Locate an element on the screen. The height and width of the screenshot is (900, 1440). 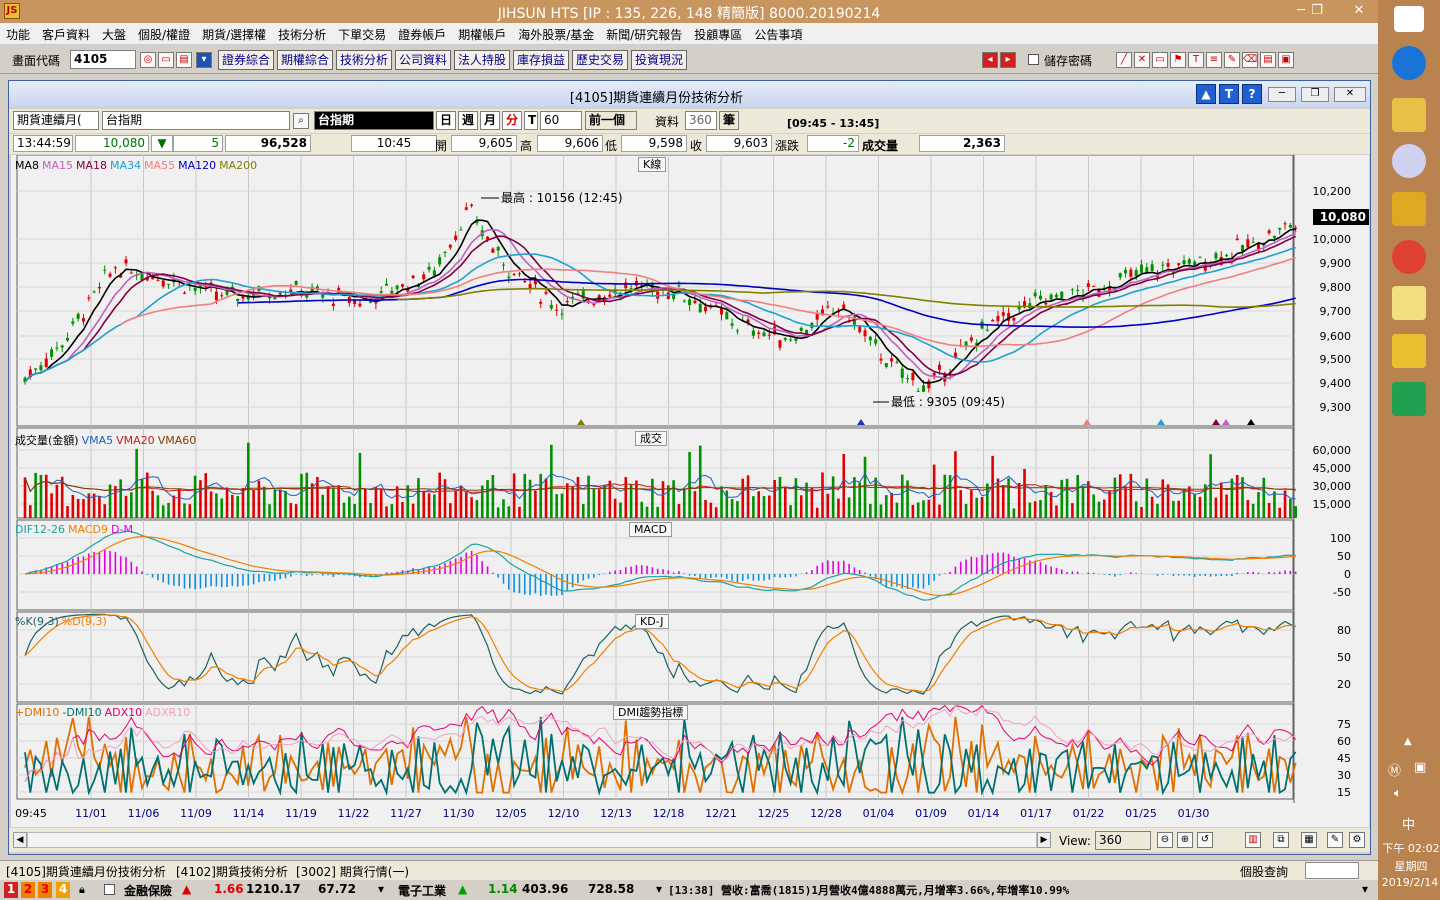
volume-icon: 🔈︎ is located at coordinates (1398, 793).